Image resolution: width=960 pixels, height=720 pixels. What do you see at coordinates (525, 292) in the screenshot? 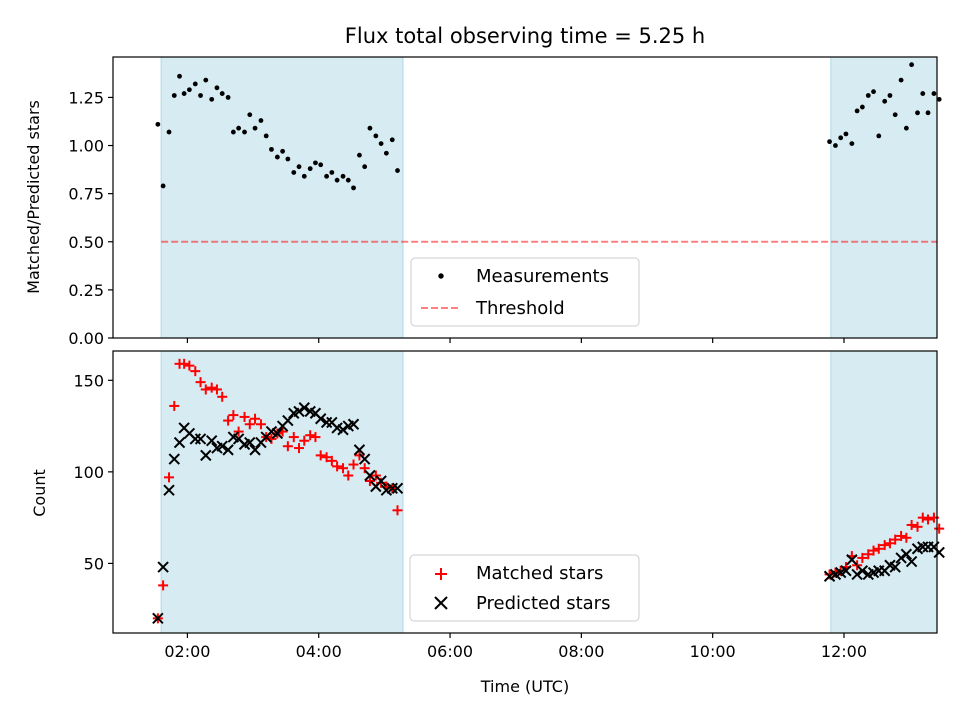
I see `ratio-legend-box` at bounding box center [525, 292].